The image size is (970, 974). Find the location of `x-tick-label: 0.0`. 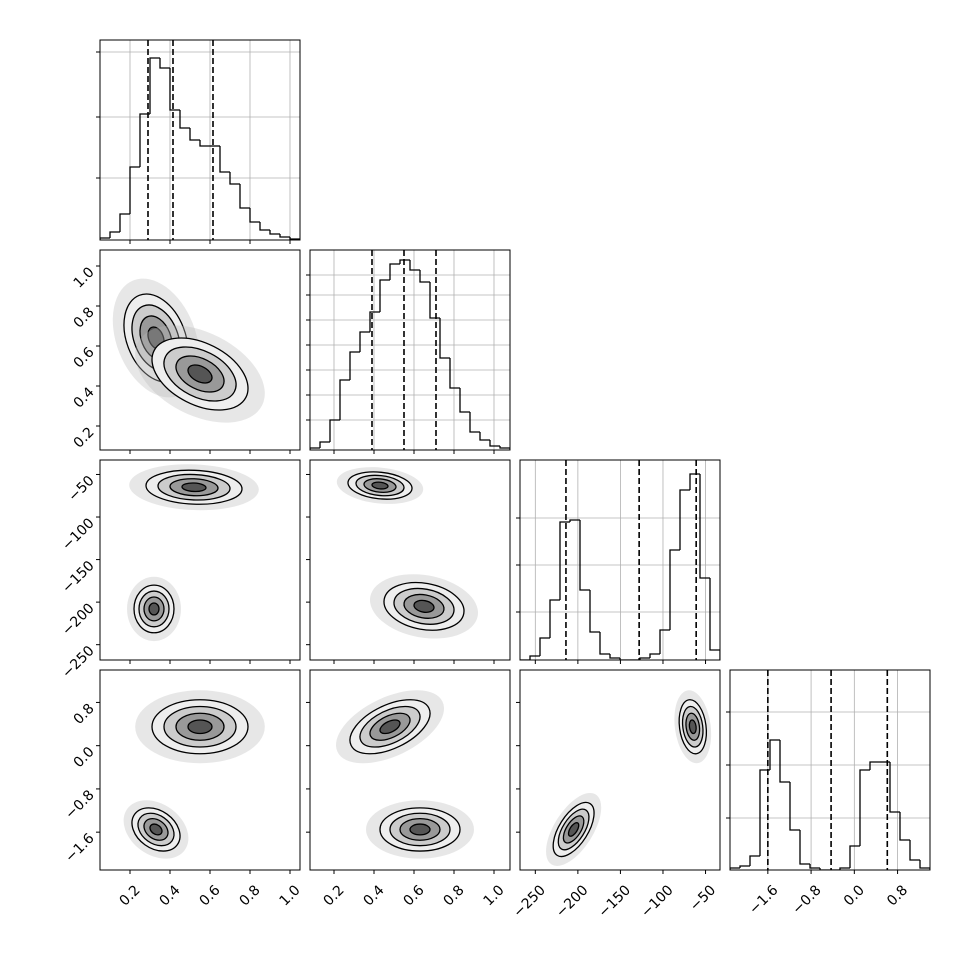

x-tick-label: 0.0 is located at coordinates (854, 895).